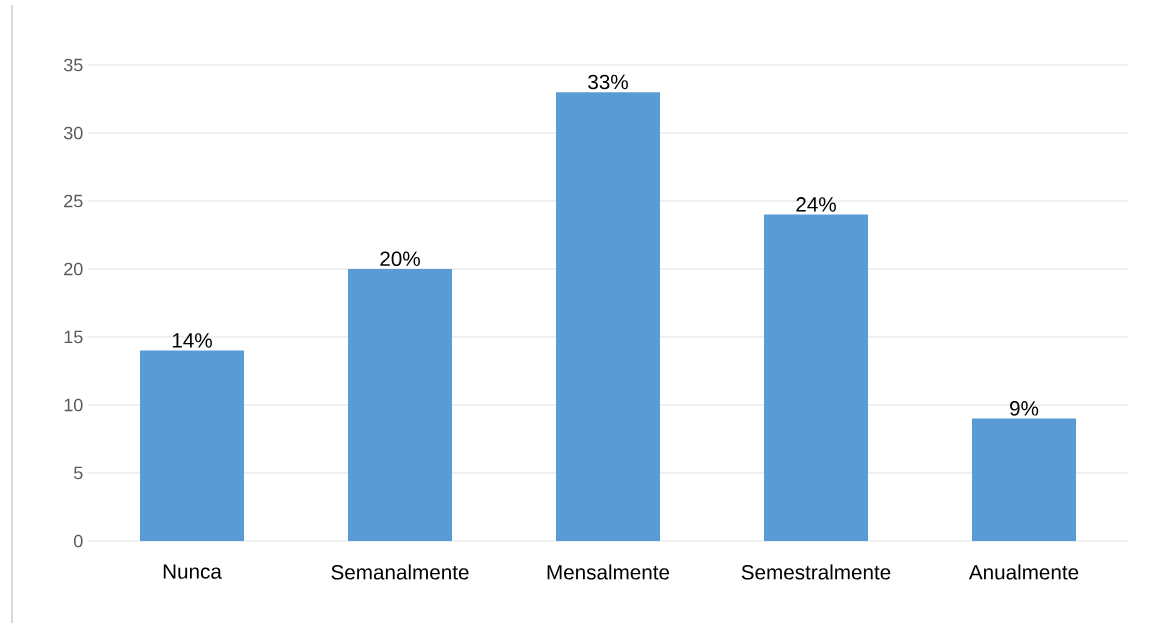 This screenshot has height=633, width=1157. What do you see at coordinates (816, 204) in the screenshot?
I see `data-label: 24%` at bounding box center [816, 204].